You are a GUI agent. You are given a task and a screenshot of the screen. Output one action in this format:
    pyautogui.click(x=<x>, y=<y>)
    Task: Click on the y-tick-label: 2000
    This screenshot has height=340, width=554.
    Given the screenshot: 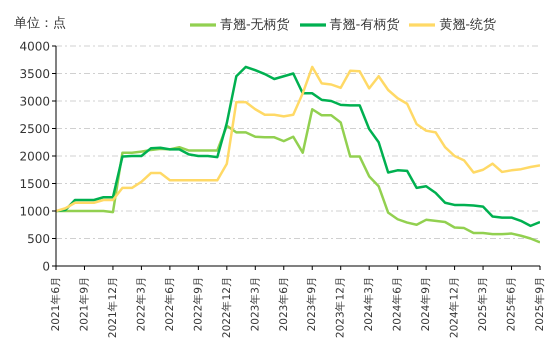 What is the action you would take?
    pyautogui.click(x=34, y=156)
    